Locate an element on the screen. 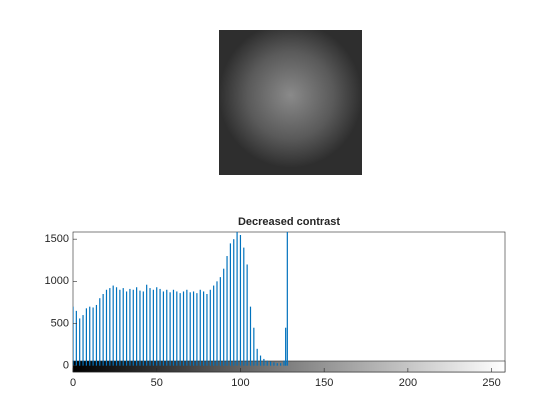  colorbar is located at coordinates (289, 366).